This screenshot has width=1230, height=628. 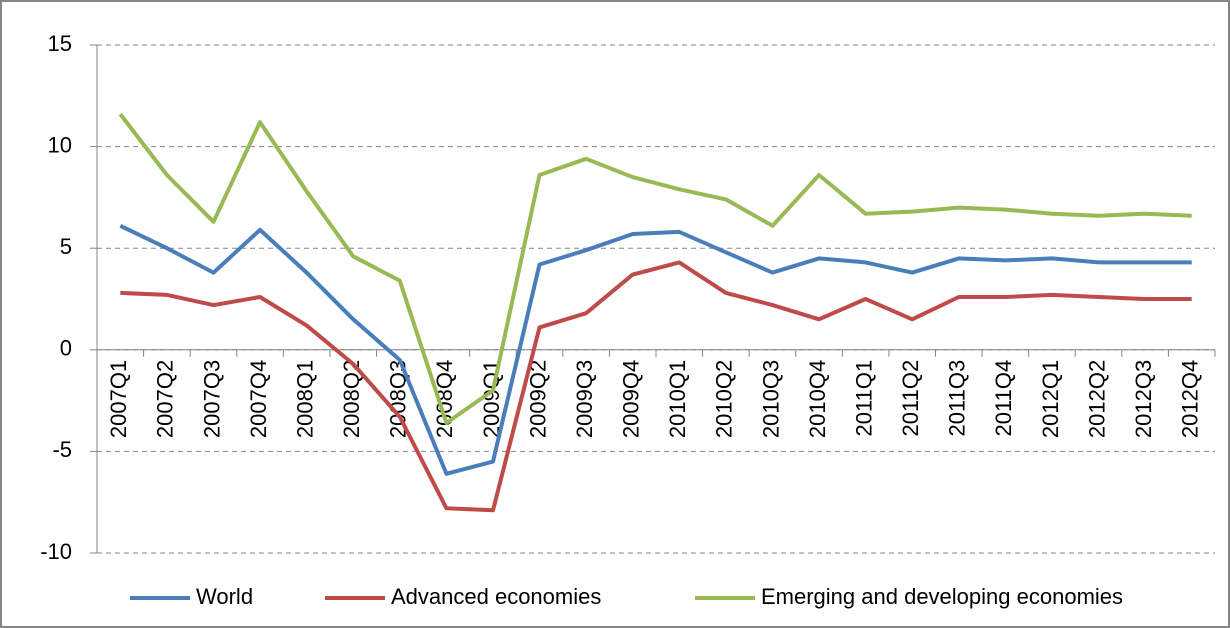 What do you see at coordinates (1096, 399) in the screenshot?
I see `x-tick-label: 2012Q2` at bounding box center [1096, 399].